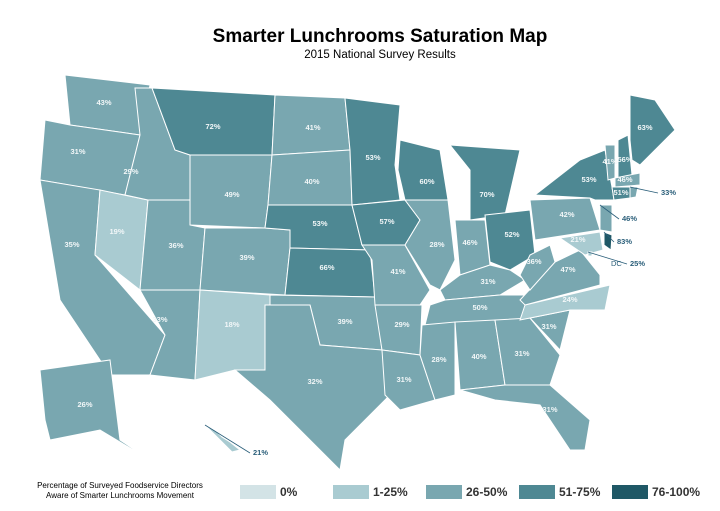 This screenshot has width=720, height=511. Describe the element at coordinates (326, 267) in the screenshot. I see `state-label: 66%` at that location.